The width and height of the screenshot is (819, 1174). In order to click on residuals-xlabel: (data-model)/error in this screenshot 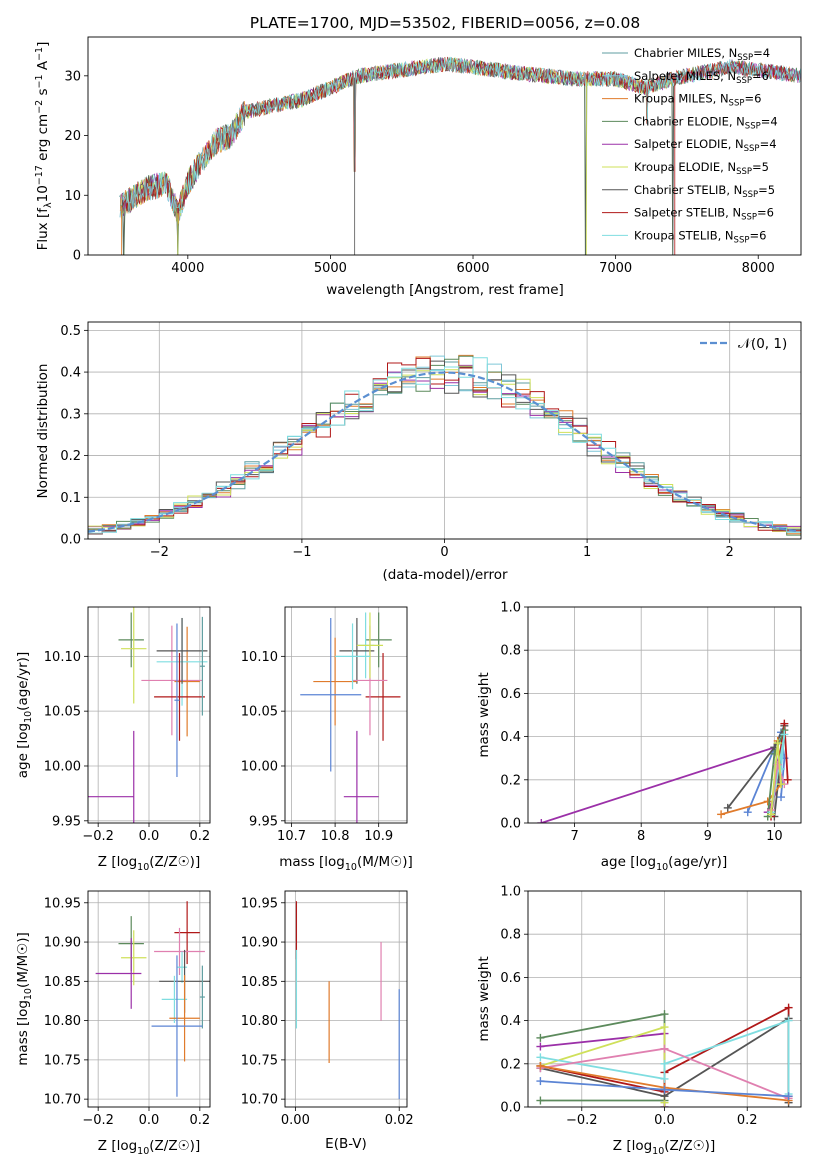, I will do `click(445, 575)`.